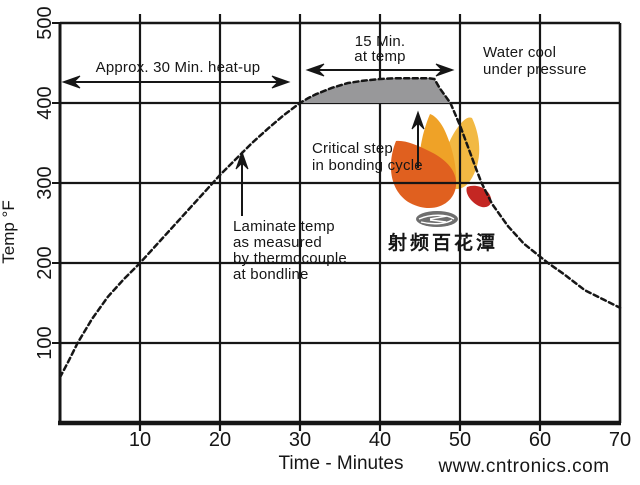 This screenshot has height=485, width=640. Describe the element at coordinates (140, 440) in the screenshot. I see `x-tick-label: 10` at that location.